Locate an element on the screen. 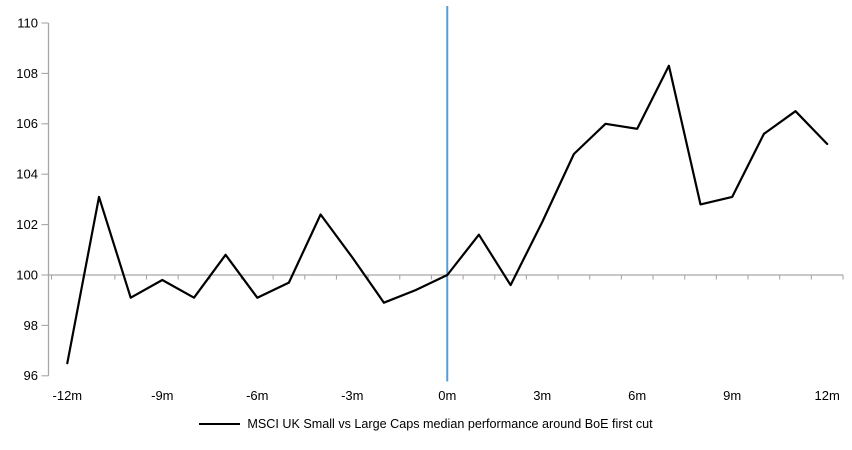 The height and width of the screenshot is (450, 852). y-tick-label: 98 is located at coordinates (31, 325).